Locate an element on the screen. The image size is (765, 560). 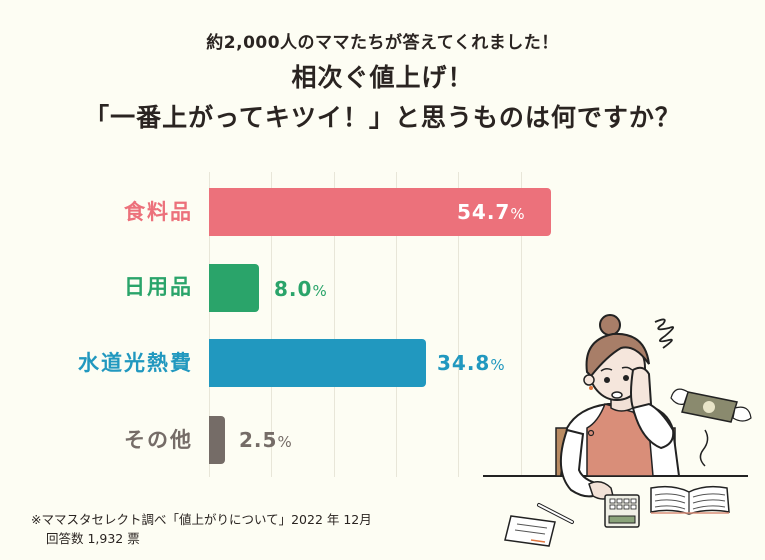
category-label-food: 食料品 is located at coordinates (158, 212).